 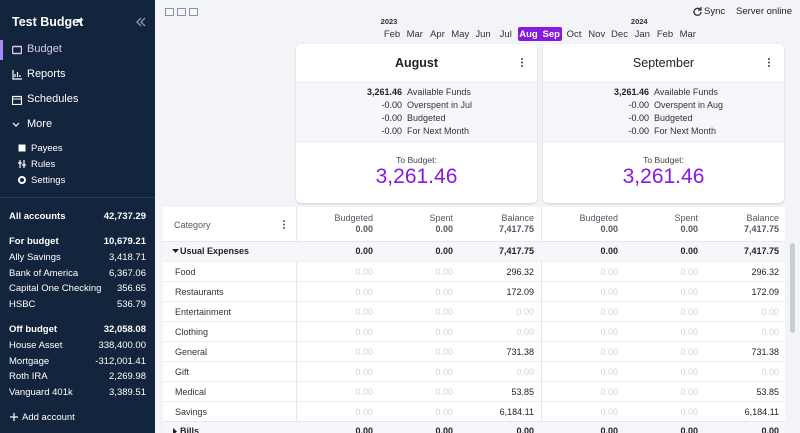 I want to click on sub-nav-item: Settings, so click(x=48, y=180).